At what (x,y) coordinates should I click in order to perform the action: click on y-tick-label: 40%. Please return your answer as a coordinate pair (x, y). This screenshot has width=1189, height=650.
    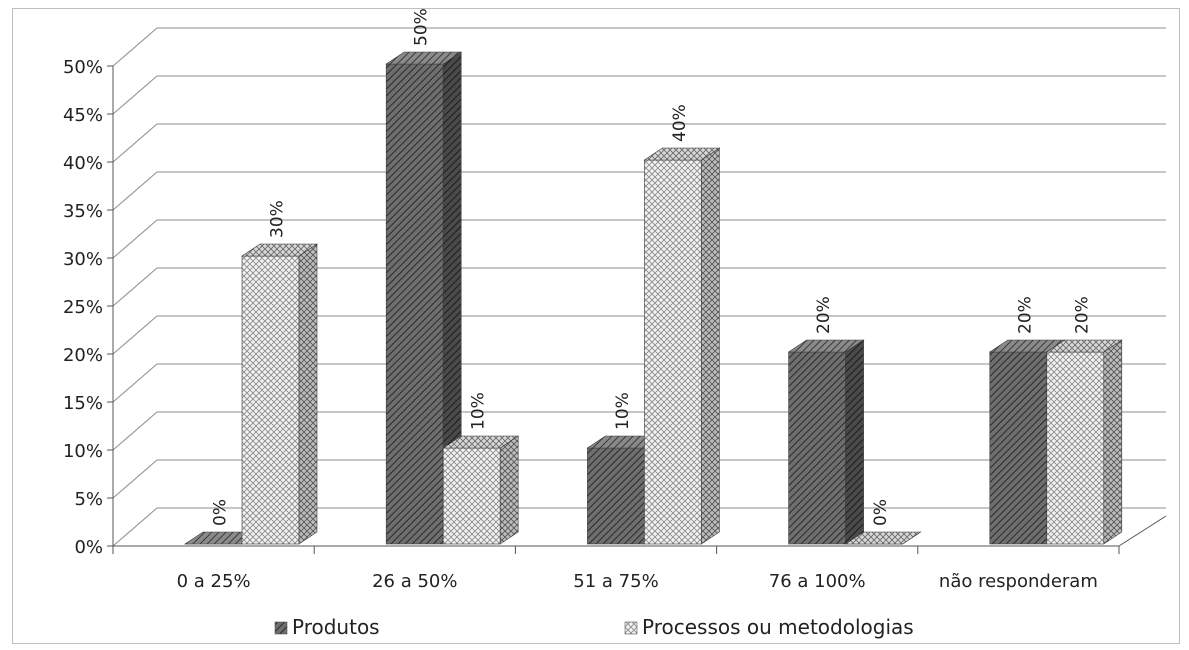
    Looking at the image, I should click on (83, 163).